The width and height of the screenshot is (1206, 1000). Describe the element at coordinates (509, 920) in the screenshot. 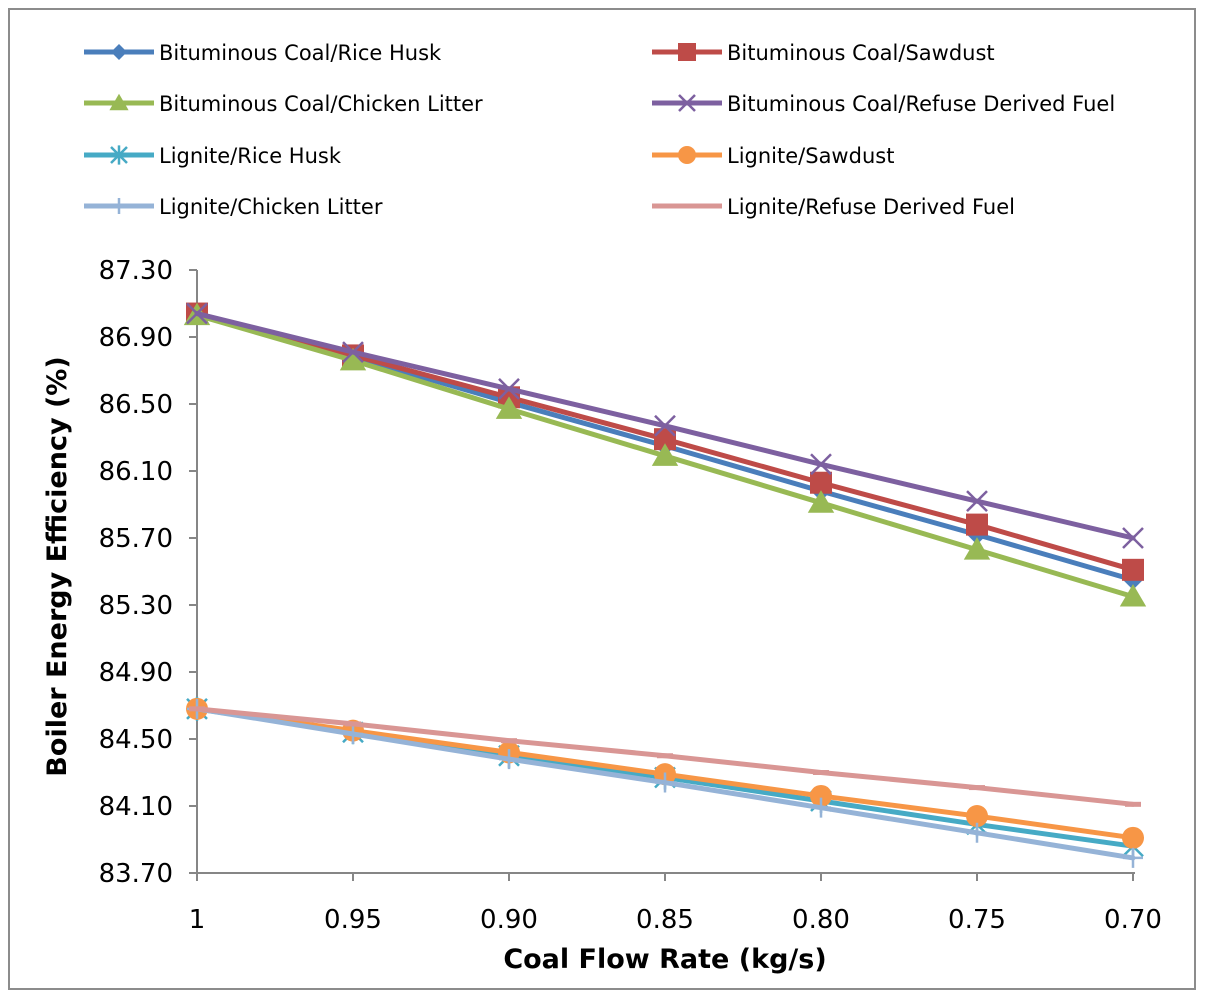

I see `x-tick-label: 0.90` at that location.